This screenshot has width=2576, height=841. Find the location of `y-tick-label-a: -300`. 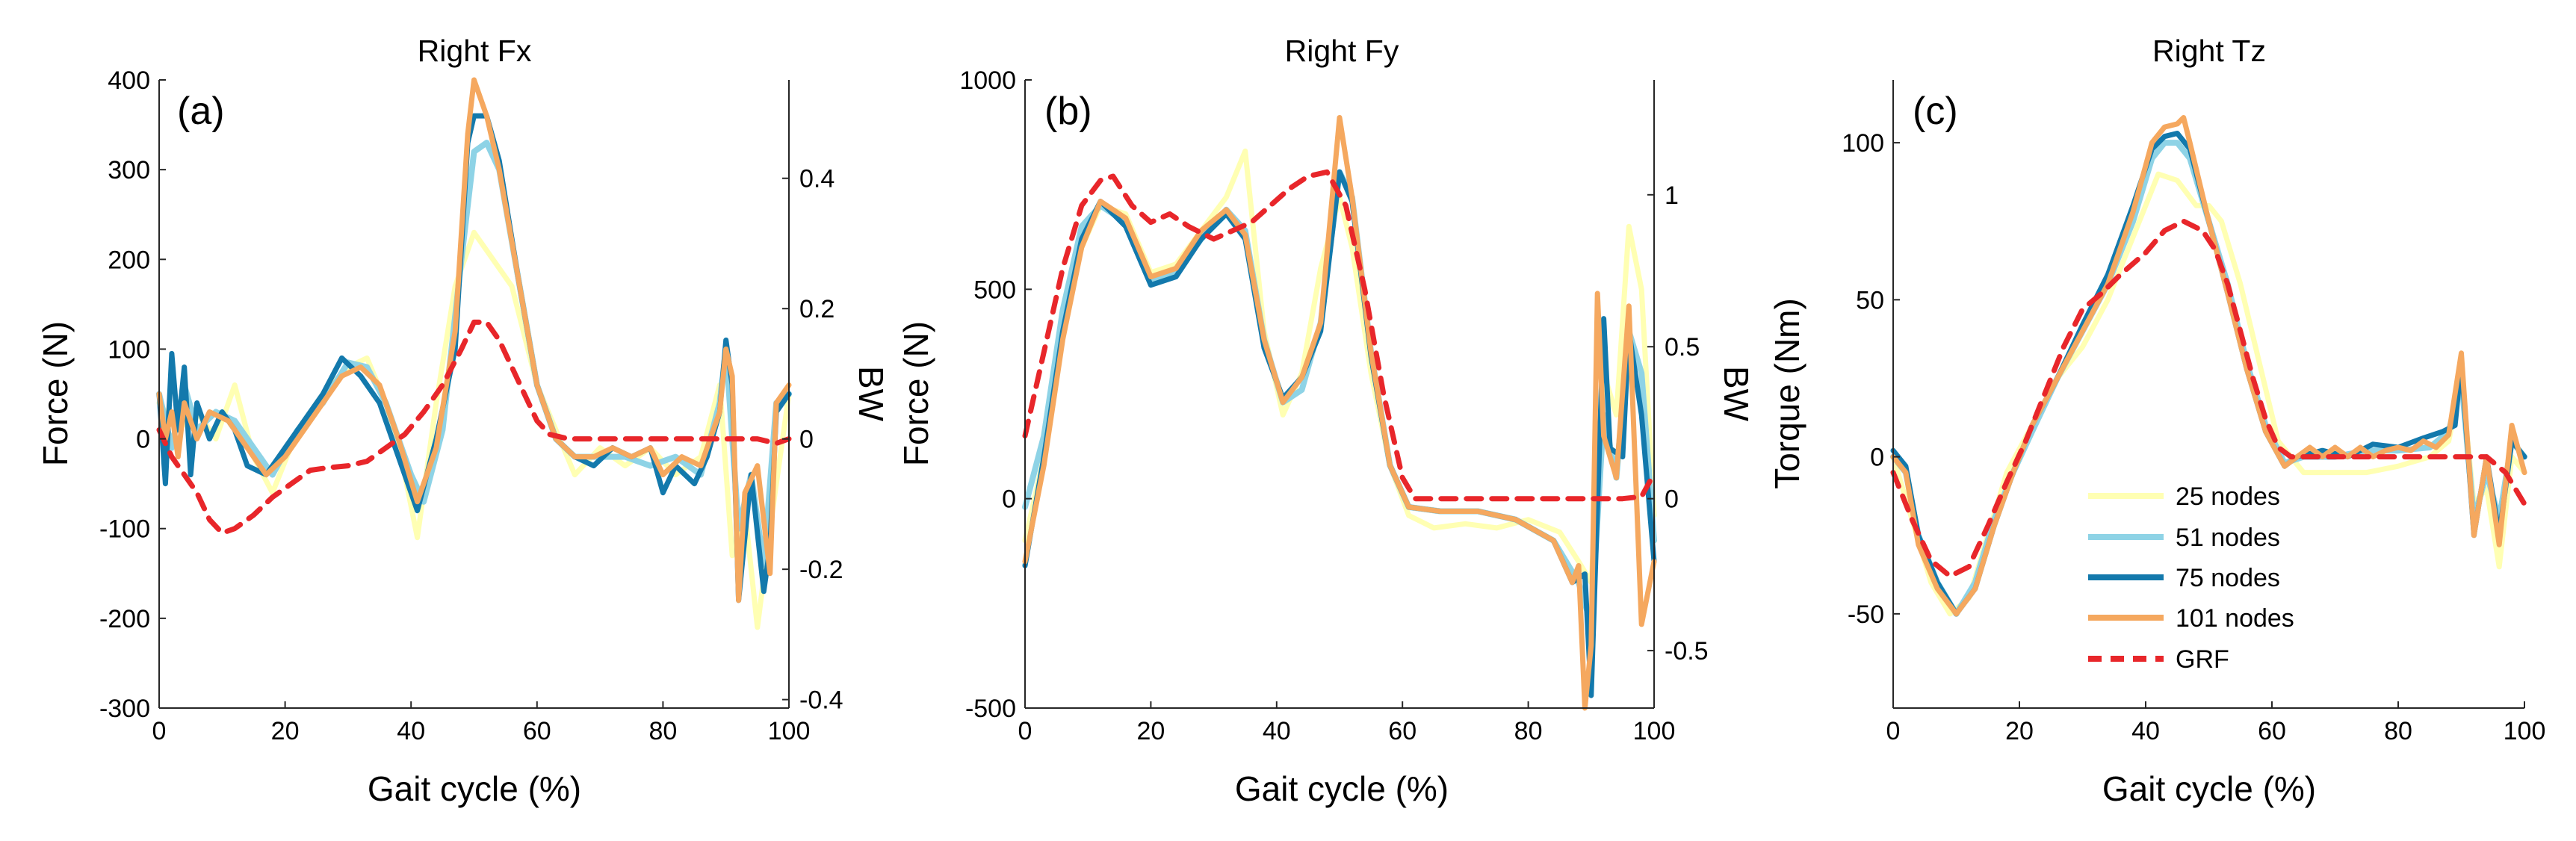

y-tick-label-a: -300 is located at coordinates (124, 709).